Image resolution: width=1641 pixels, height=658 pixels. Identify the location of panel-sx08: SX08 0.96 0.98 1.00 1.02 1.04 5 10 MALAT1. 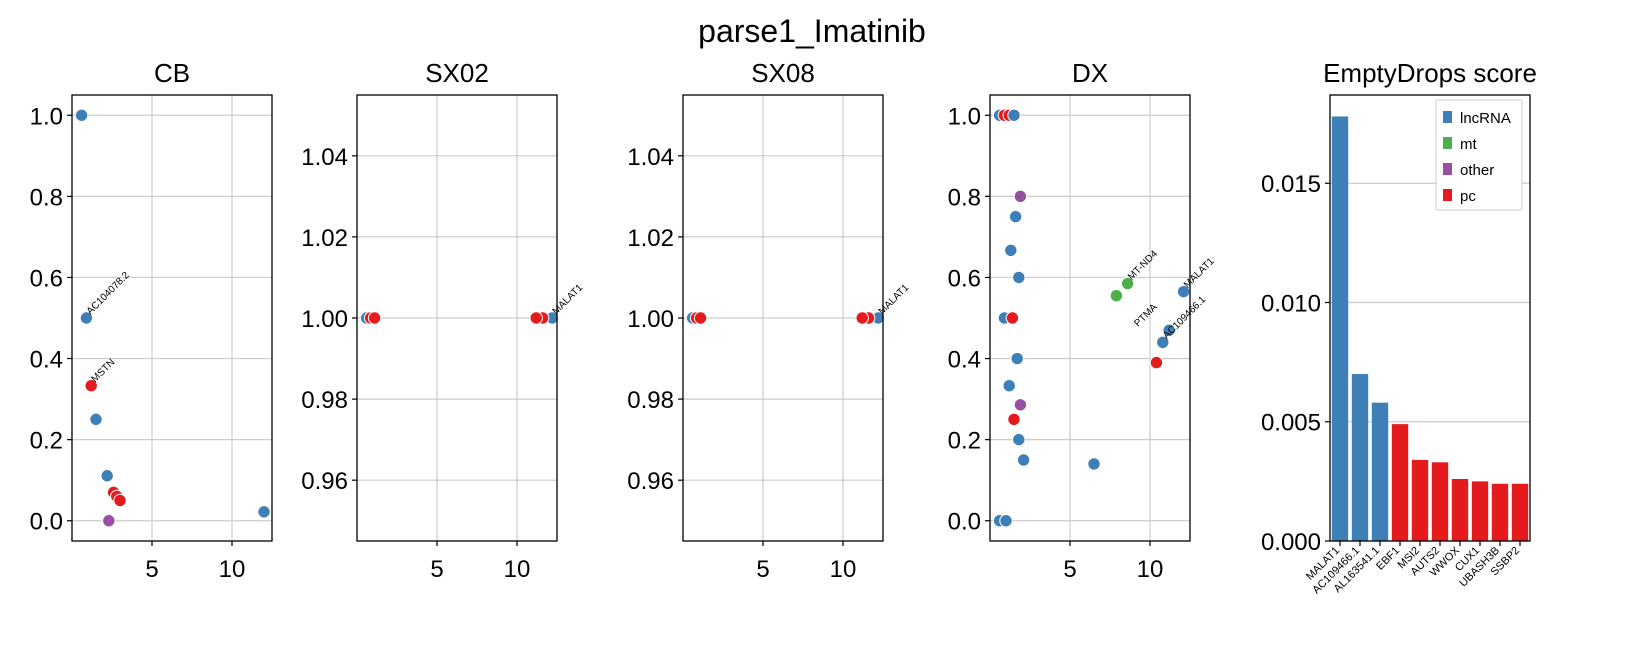
(769, 320).